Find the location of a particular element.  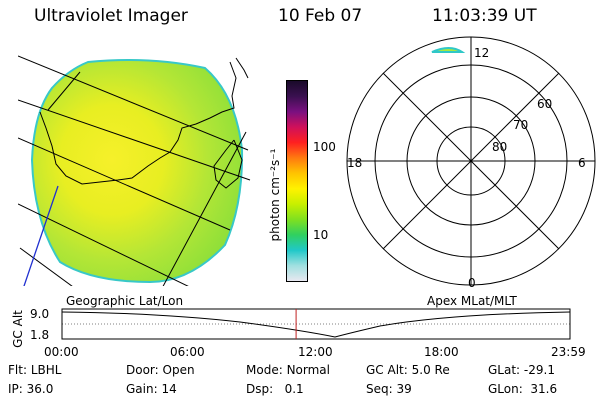

door-value: Open is located at coordinates (178, 370).